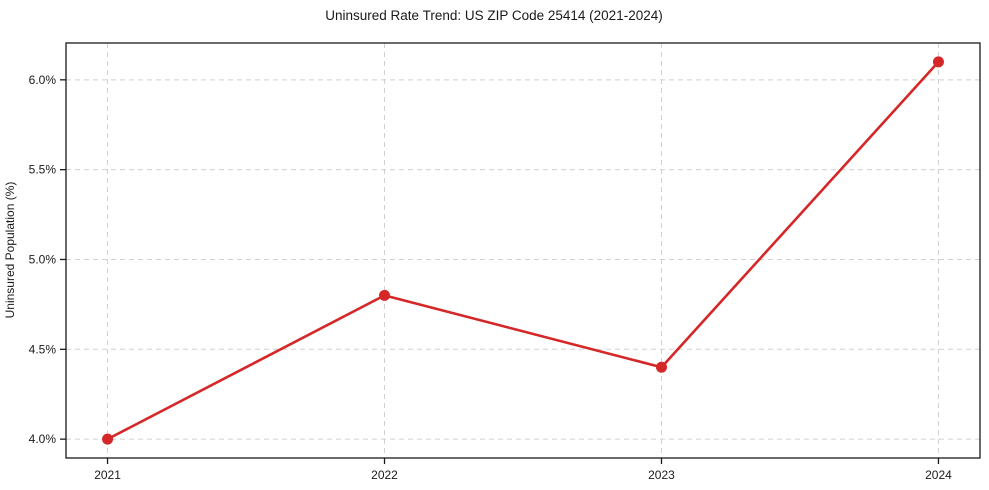 This screenshot has width=989, height=490. What do you see at coordinates (43, 80) in the screenshot?
I see `y-tick-label: 6.0%` at bounding box center [43, 80].